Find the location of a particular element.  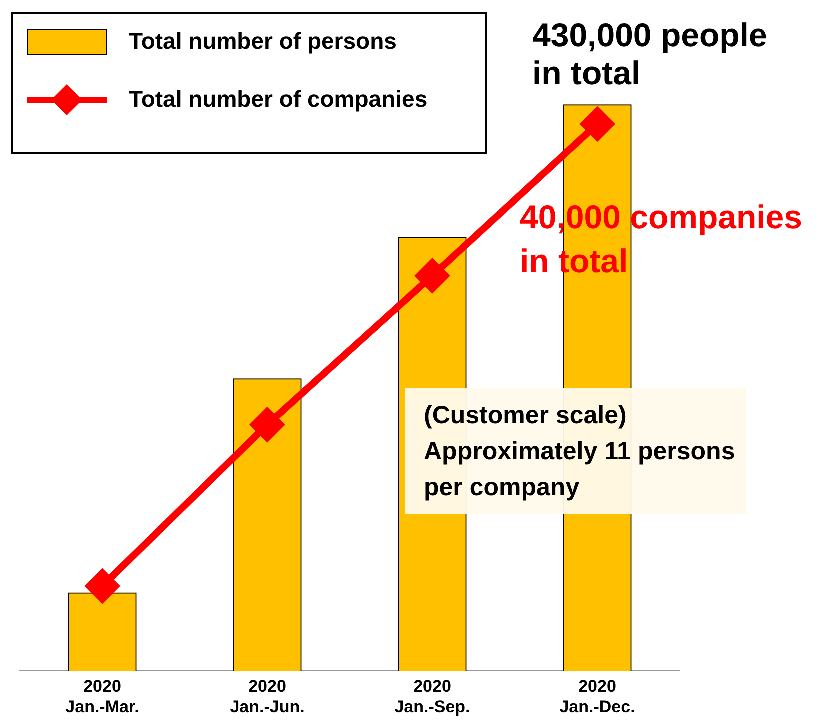

legend-label: Total number of persons is located at coordinates (263, 41).